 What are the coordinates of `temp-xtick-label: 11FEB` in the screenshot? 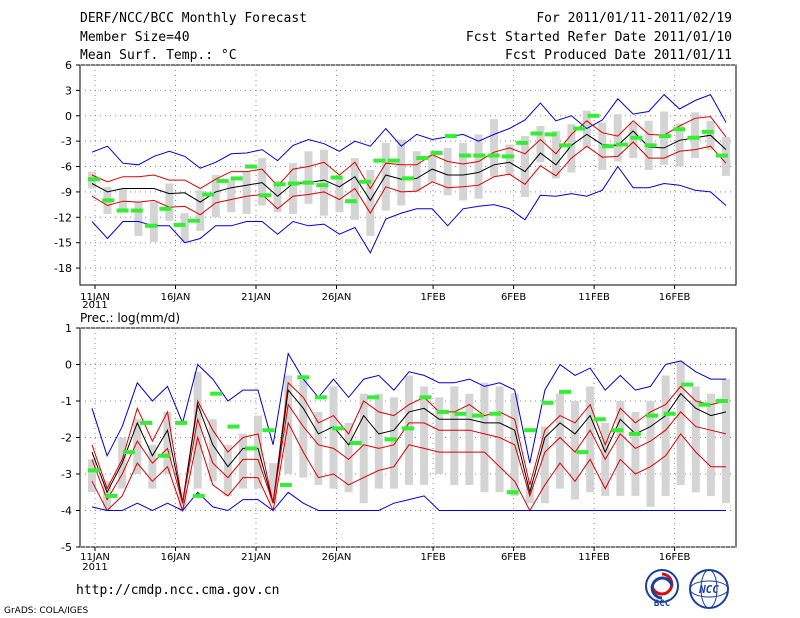 It's located at (594, 297).